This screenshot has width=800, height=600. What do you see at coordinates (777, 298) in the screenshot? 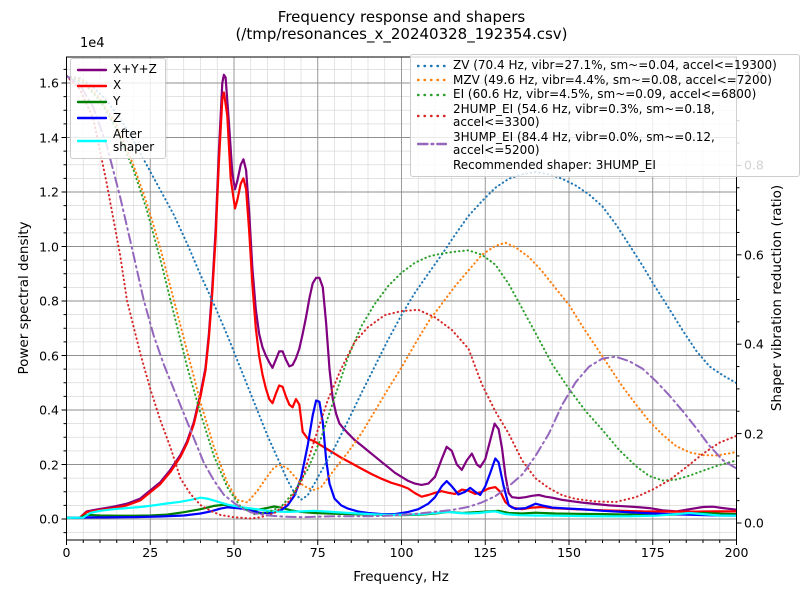
I see `y-axis-label-right: Shaper vibration reduction (ratio)` at bounding box center [777, 298].